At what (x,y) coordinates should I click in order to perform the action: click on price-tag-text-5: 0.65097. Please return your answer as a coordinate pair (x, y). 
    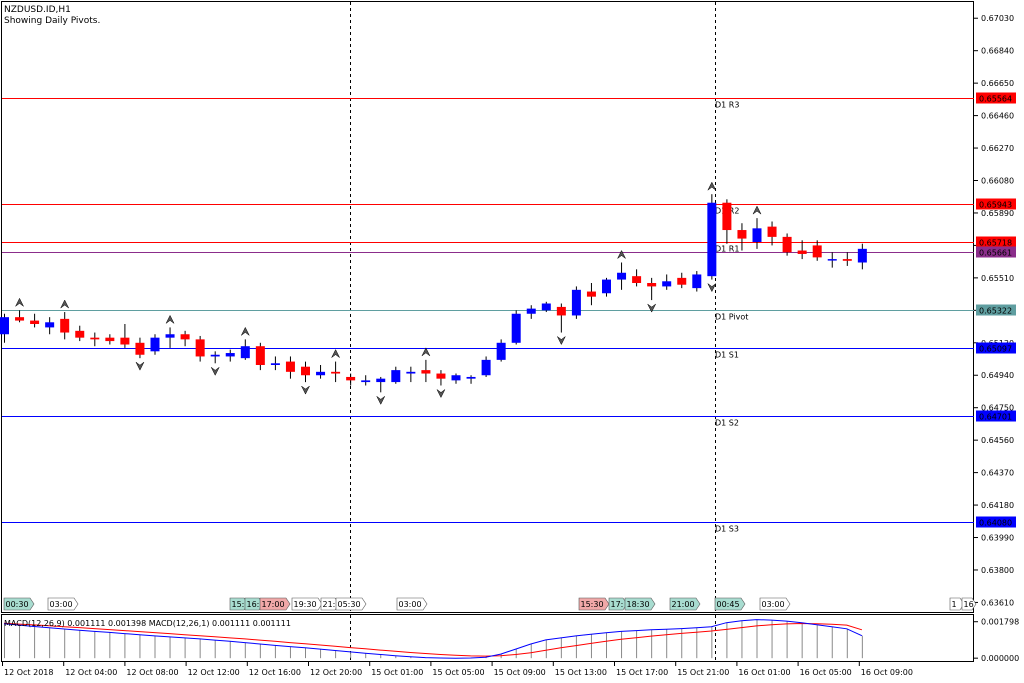
    Looking at the image, I should click on (995, 349).